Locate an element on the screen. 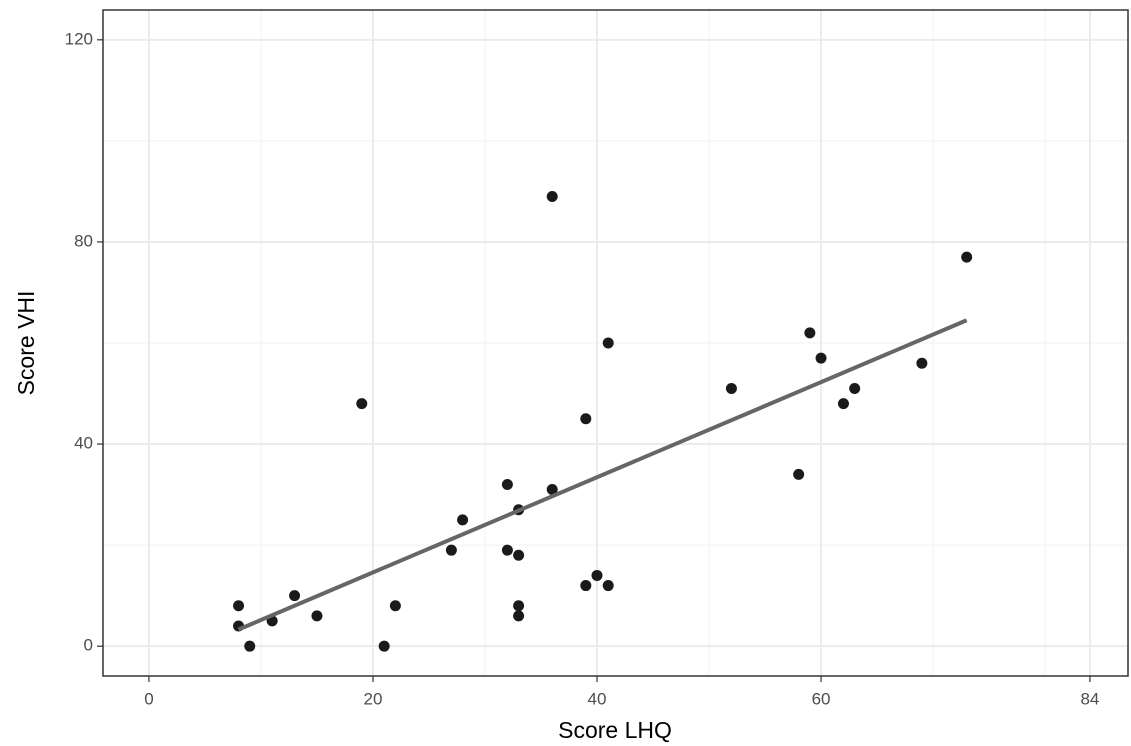 This screenshot has height=746, width=1131. y-tick-label: 40 is located at coordinates (83, 443).